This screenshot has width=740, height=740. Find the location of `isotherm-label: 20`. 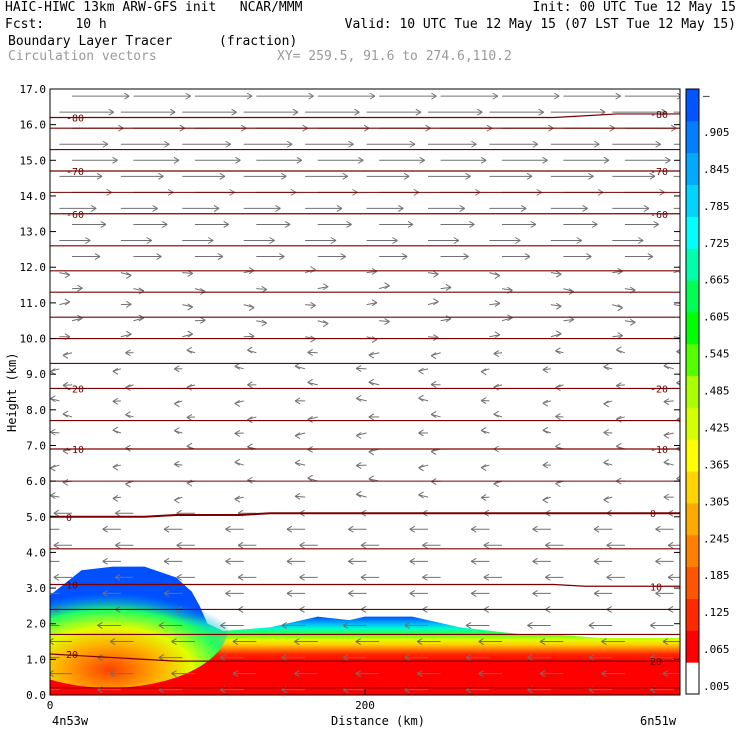

isotherm-label: 20 is located at coordinates (72, 655).